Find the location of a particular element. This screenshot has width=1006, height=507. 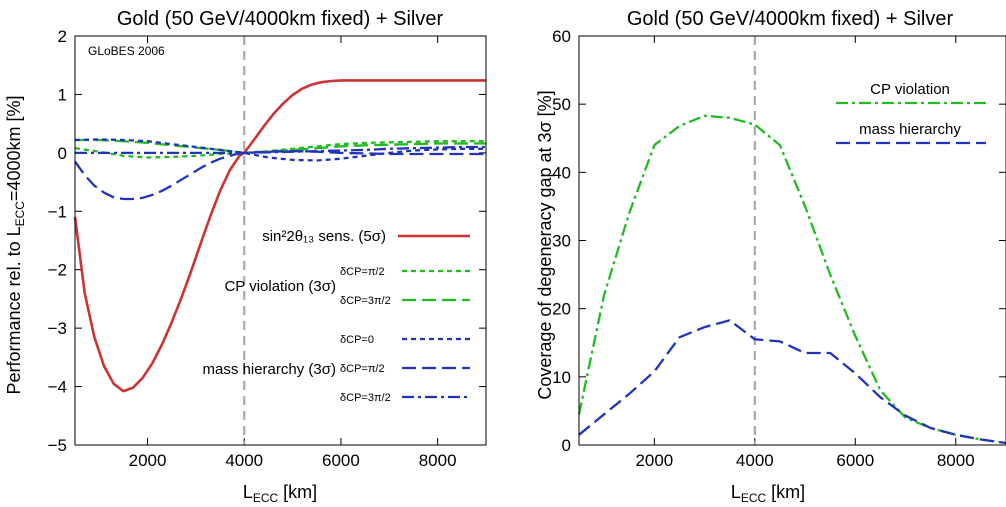

left-y-tick-labels: −5 −4 −3 −2 −1 0 1 2 is located at coordinates (57, 241).